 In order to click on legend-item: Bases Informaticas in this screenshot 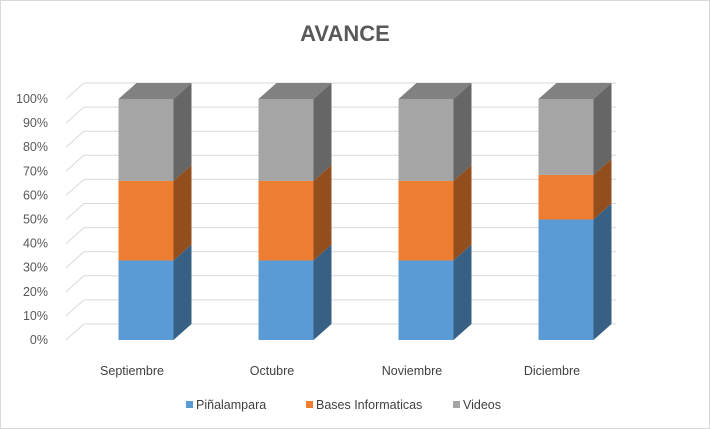, I will do `click(364, 405)`.